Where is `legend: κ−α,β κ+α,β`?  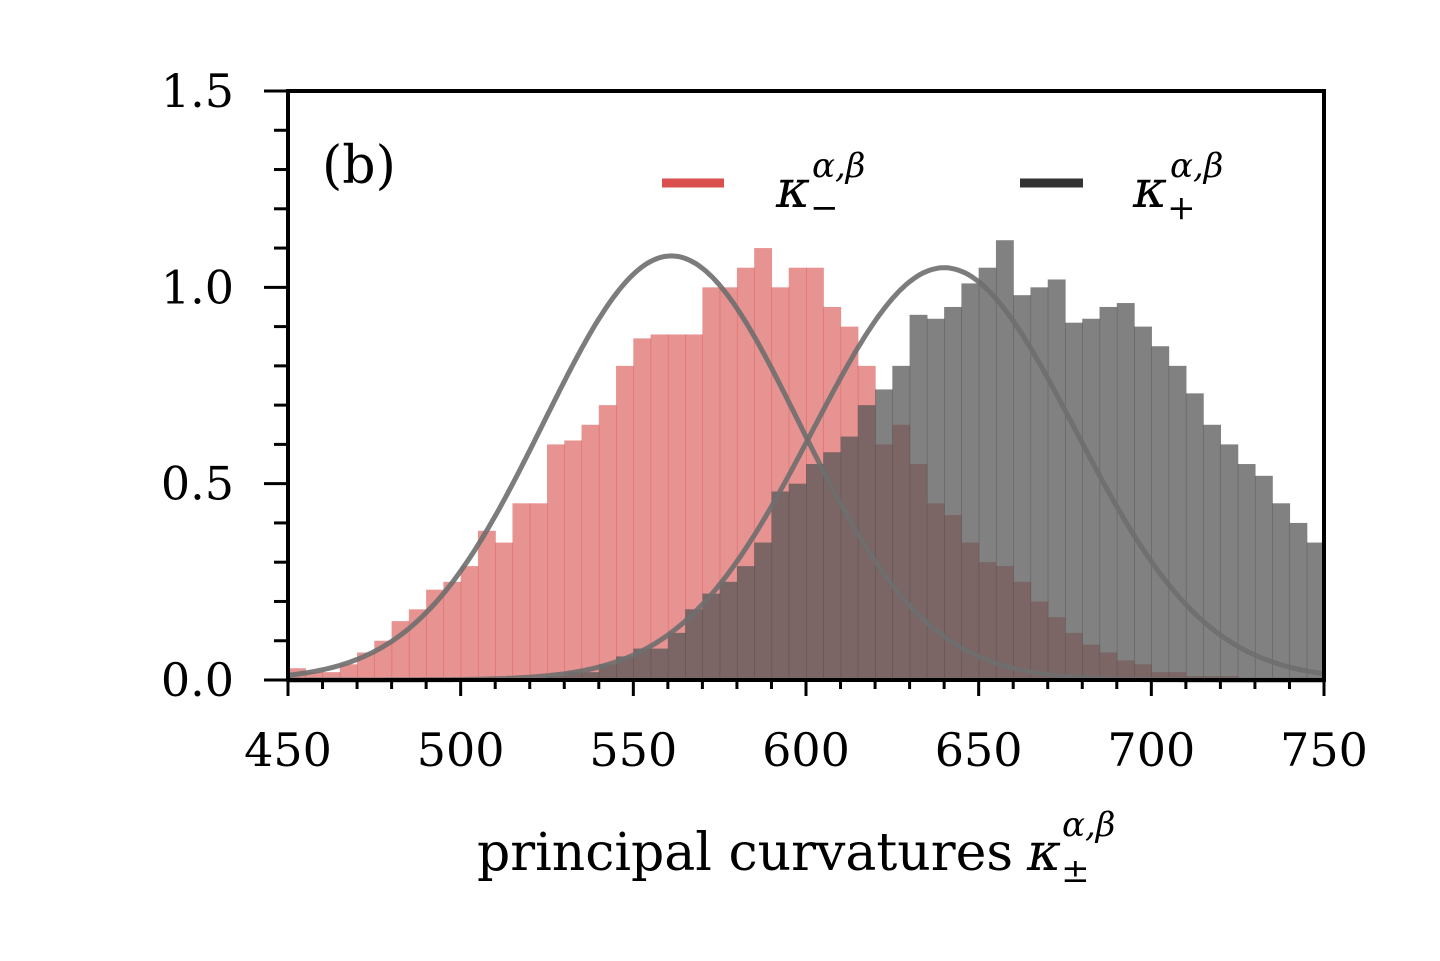 legend: κ−α,β κ+α,β is located at coordinates (942, 187).